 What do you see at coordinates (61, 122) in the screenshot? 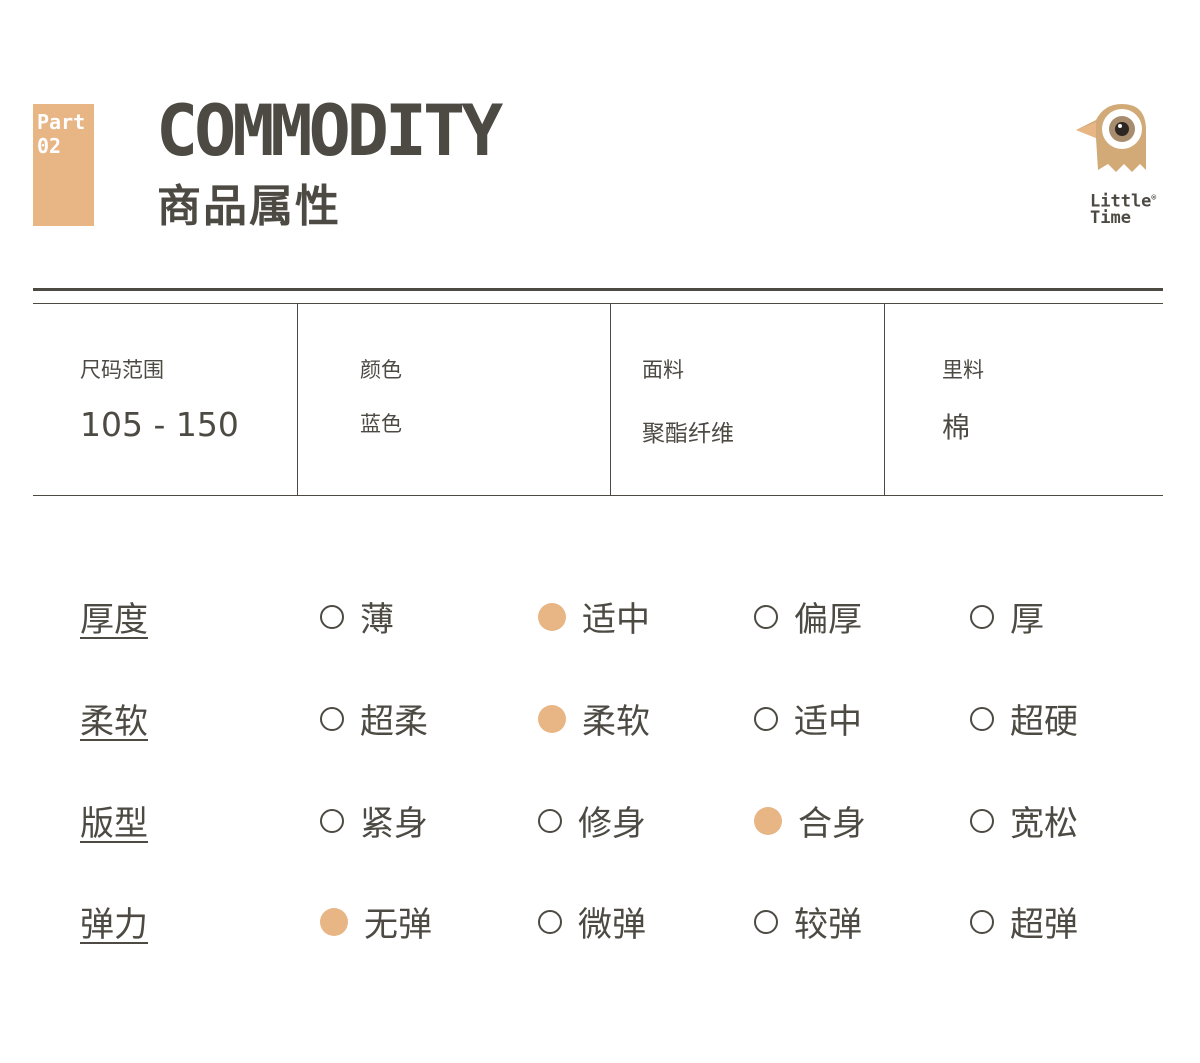
I see `part-label: Part` at bounding box center [61, 122].